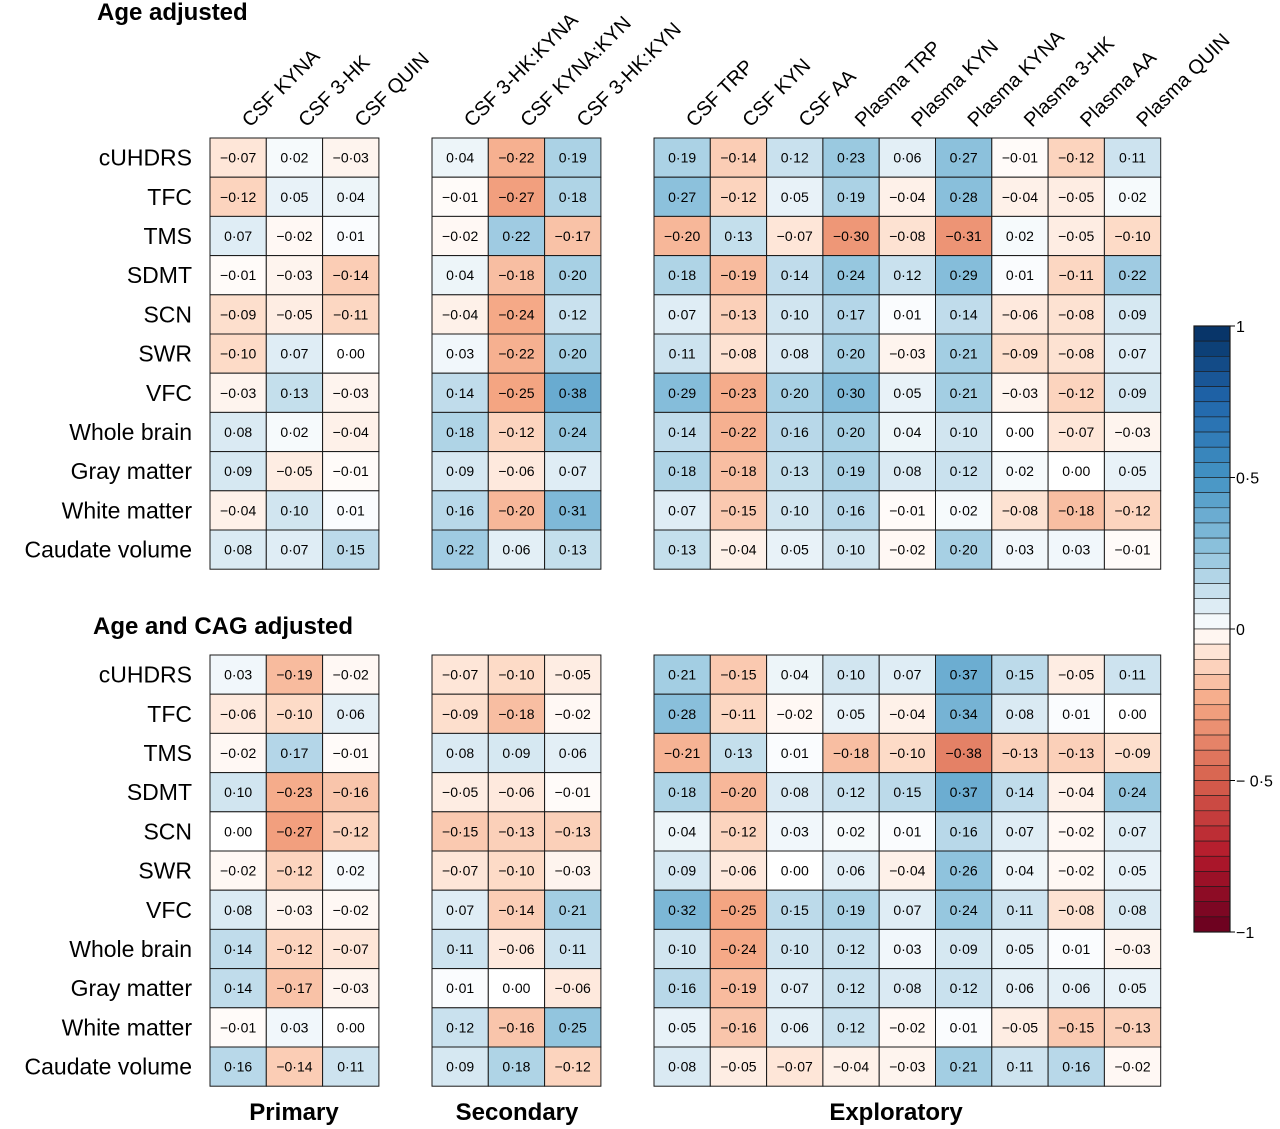 Image resolution: width=1280 pixels, height=1129 pixels. What do you see at coordinates (738, 432) in the screenshot?
I see `cell-value: −0·22` at bounding box center [738, 432].